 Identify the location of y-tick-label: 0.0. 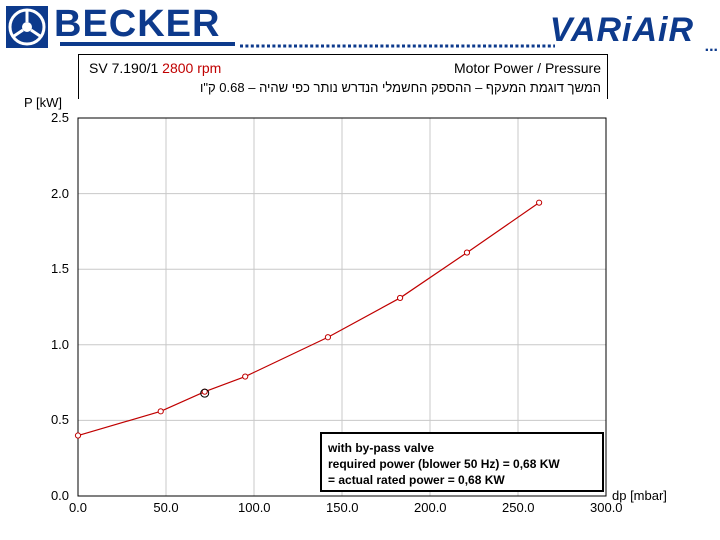
(60, 495).